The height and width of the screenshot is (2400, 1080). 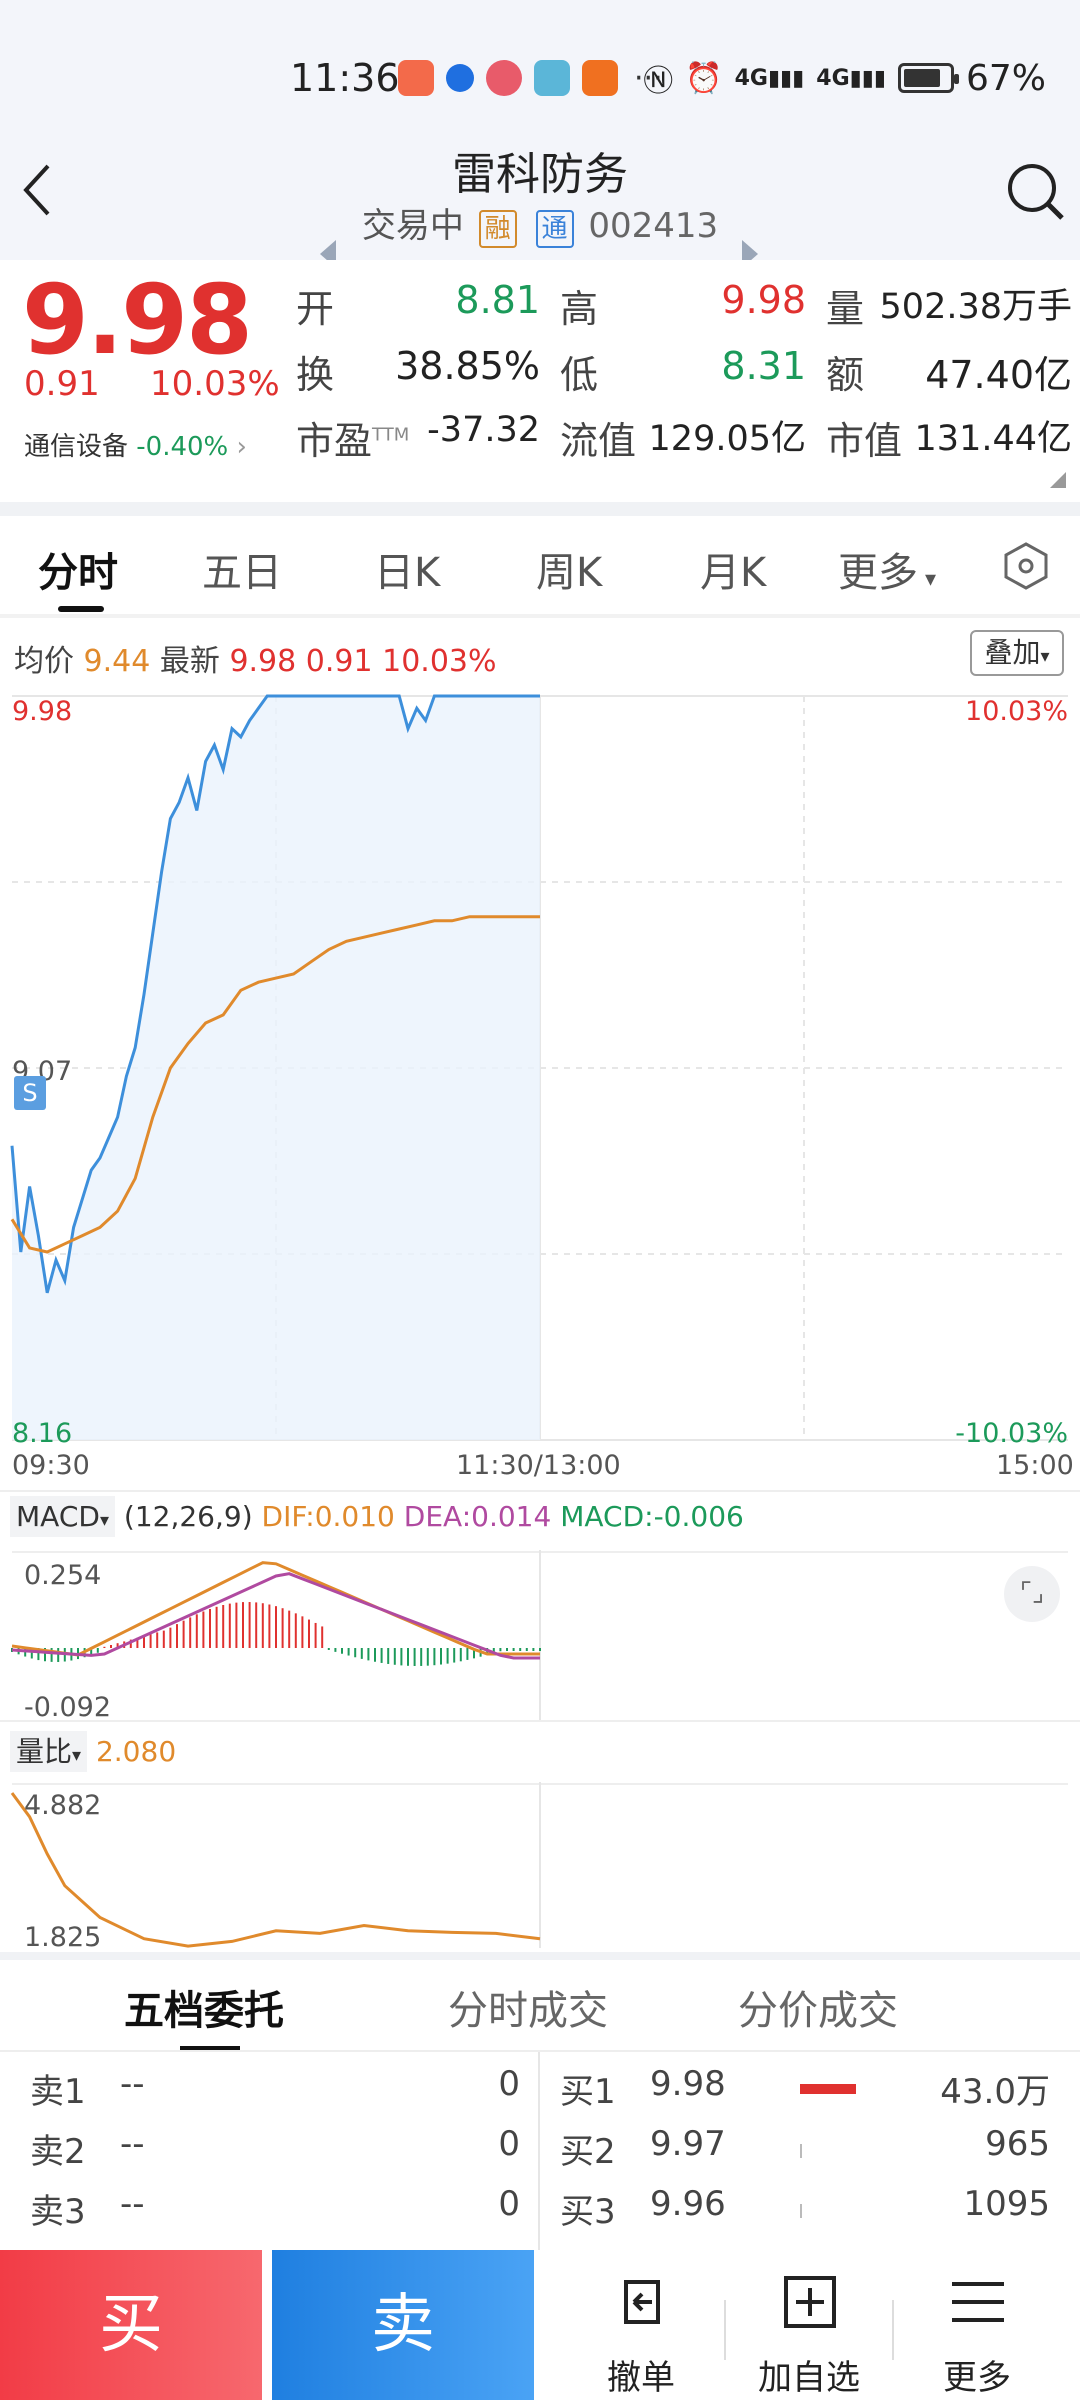 I want to click on battery-icon, so click(x=928, y=78).